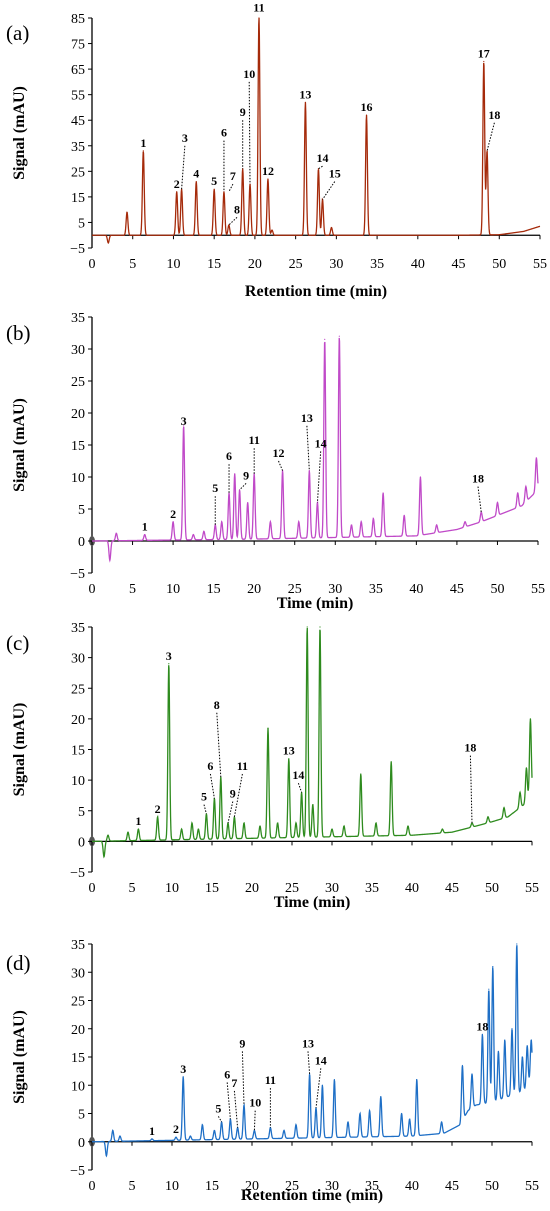  Describe the element at coordinates (172, 1186) in the screenshot. I see `x-tick-label: 10` at that location.